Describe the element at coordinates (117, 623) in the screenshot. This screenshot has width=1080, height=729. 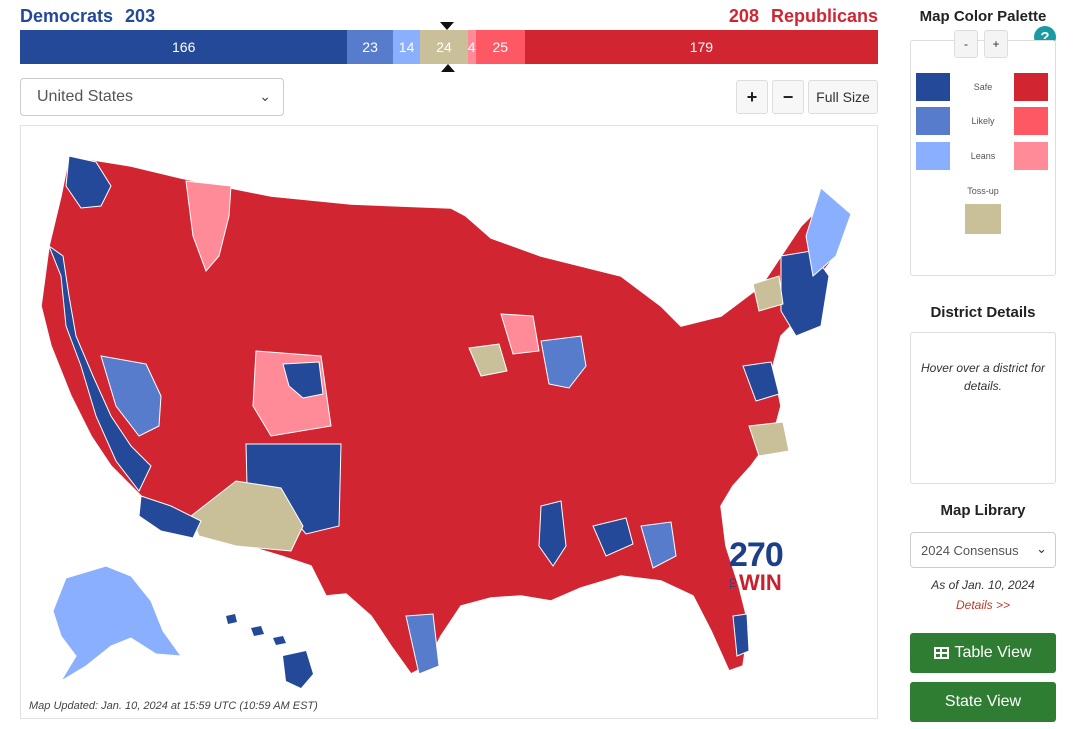
I see `alaska-shape` at that location.